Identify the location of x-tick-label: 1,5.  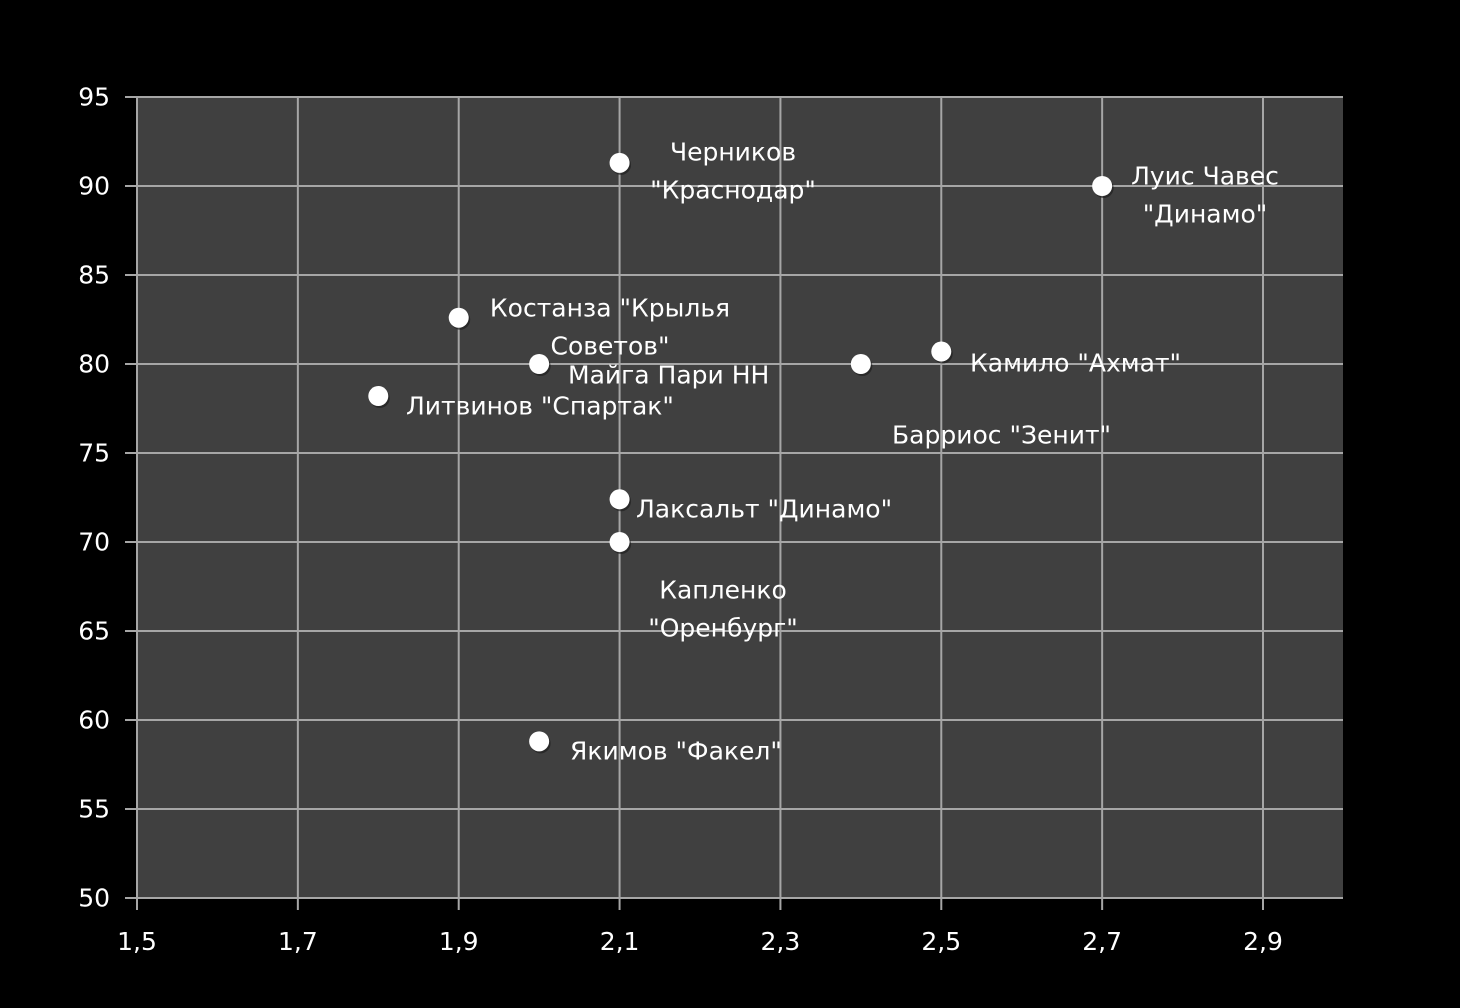
(137, 941).